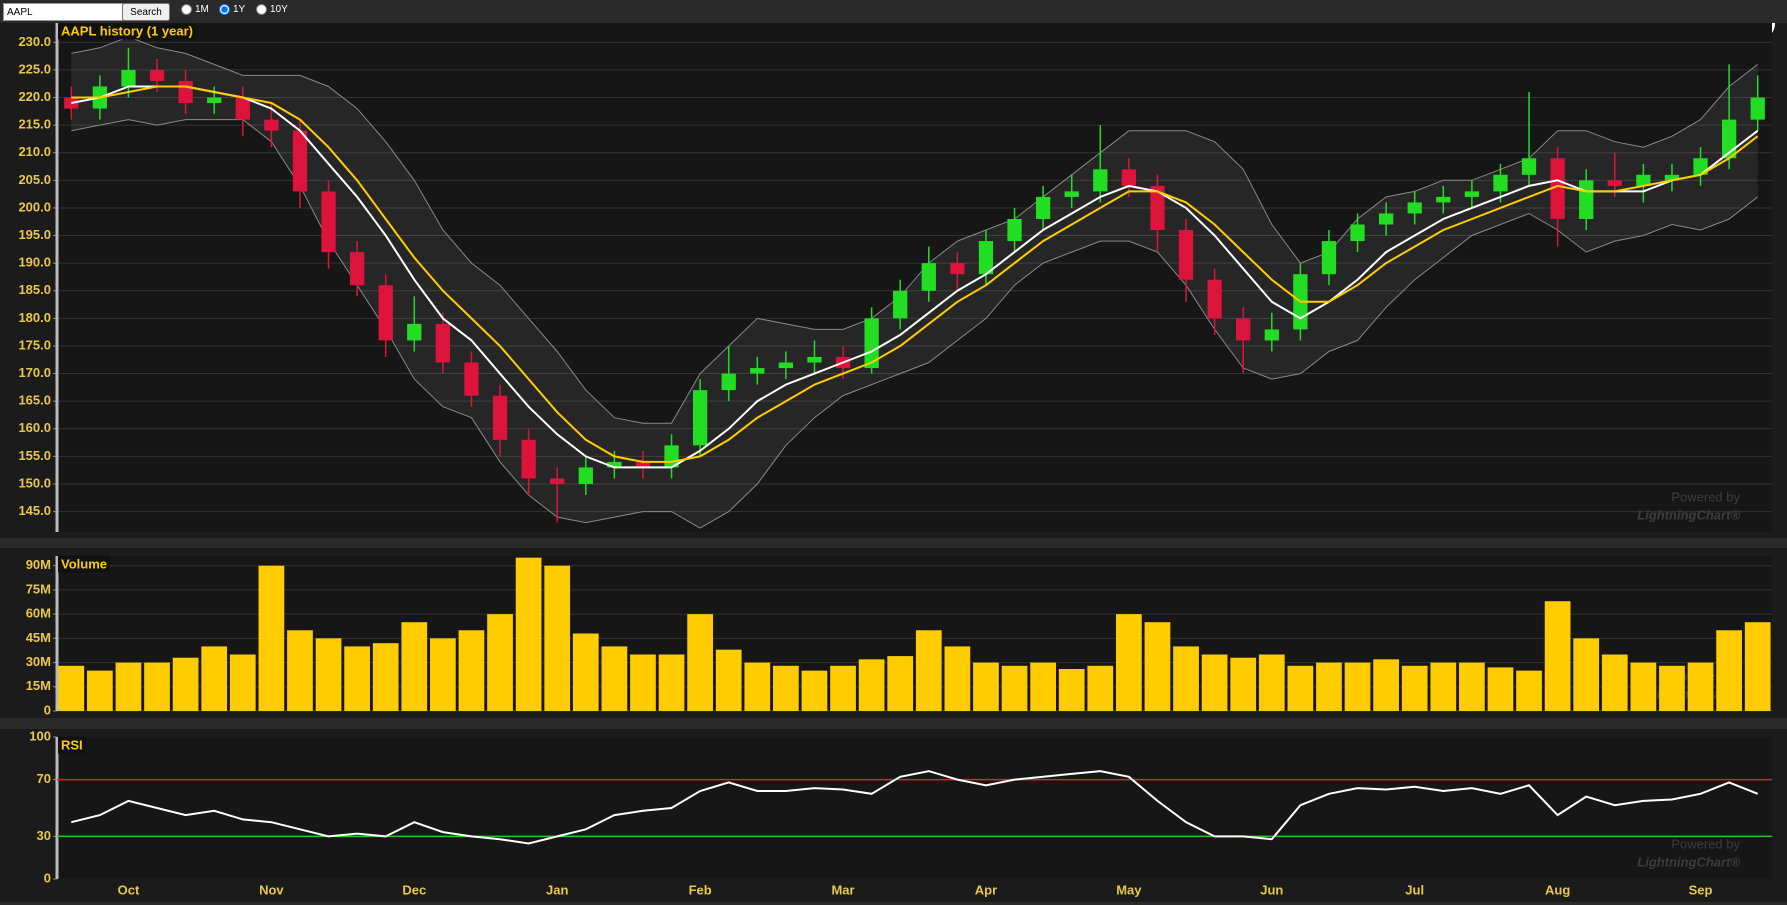  Describe the element at coordinates (1557, 889) in the screenshot. I see `x-tick-label: Aug` at that location.